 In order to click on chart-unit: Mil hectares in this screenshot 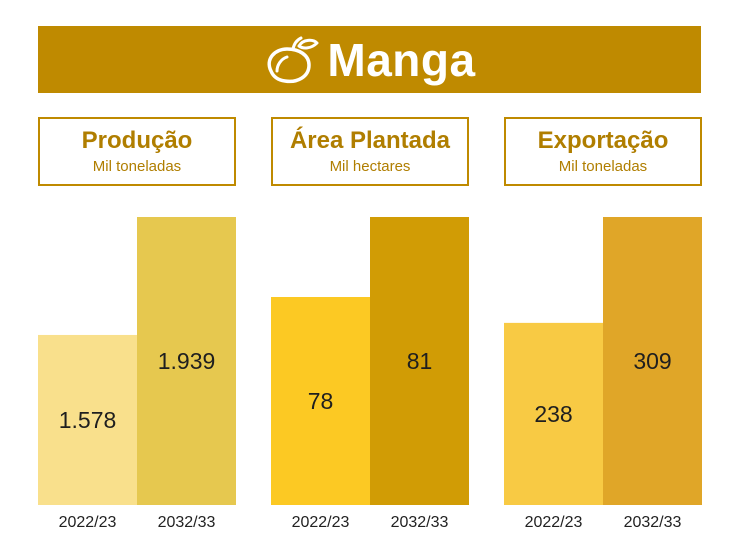, I will do `click(370, 166)`.